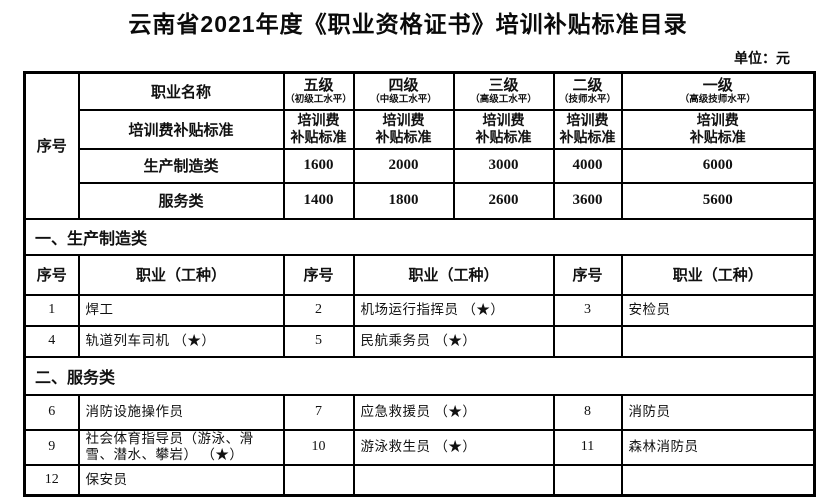 The height and width of the screenshot is (499, 816). I want to click on level-name: 一级, so click(717, 86).